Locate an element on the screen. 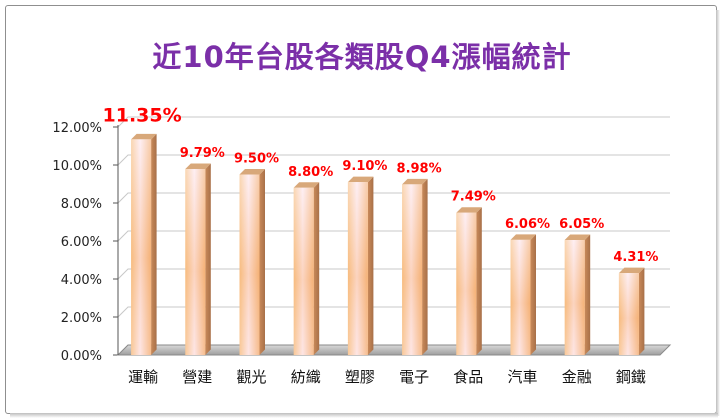  data-label: 9.50% is located at coordinates (256, 159).